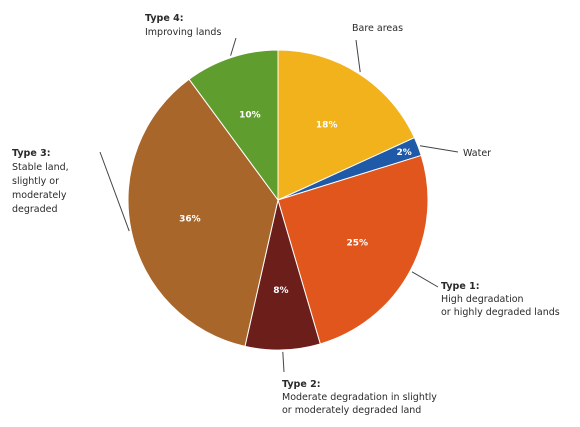  I want to click on label-type2-desc-line1: Moderate degradation in slightly, so click(359, 397).